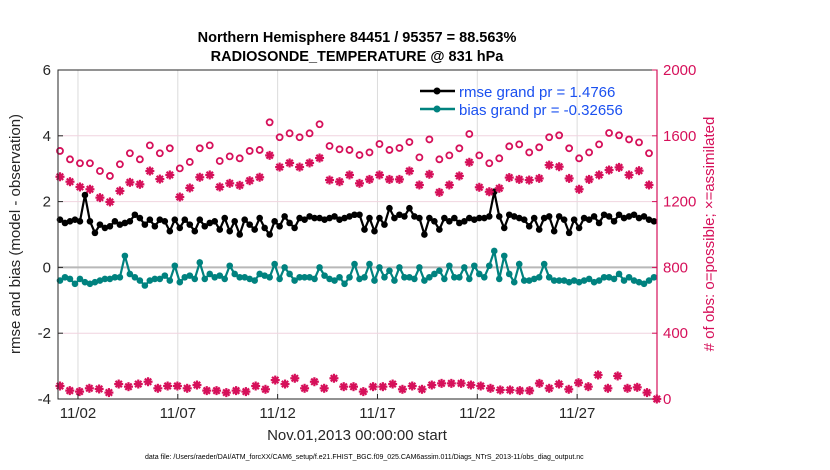  I want to click on y-right-tick-label: 800, so click(675, 267).